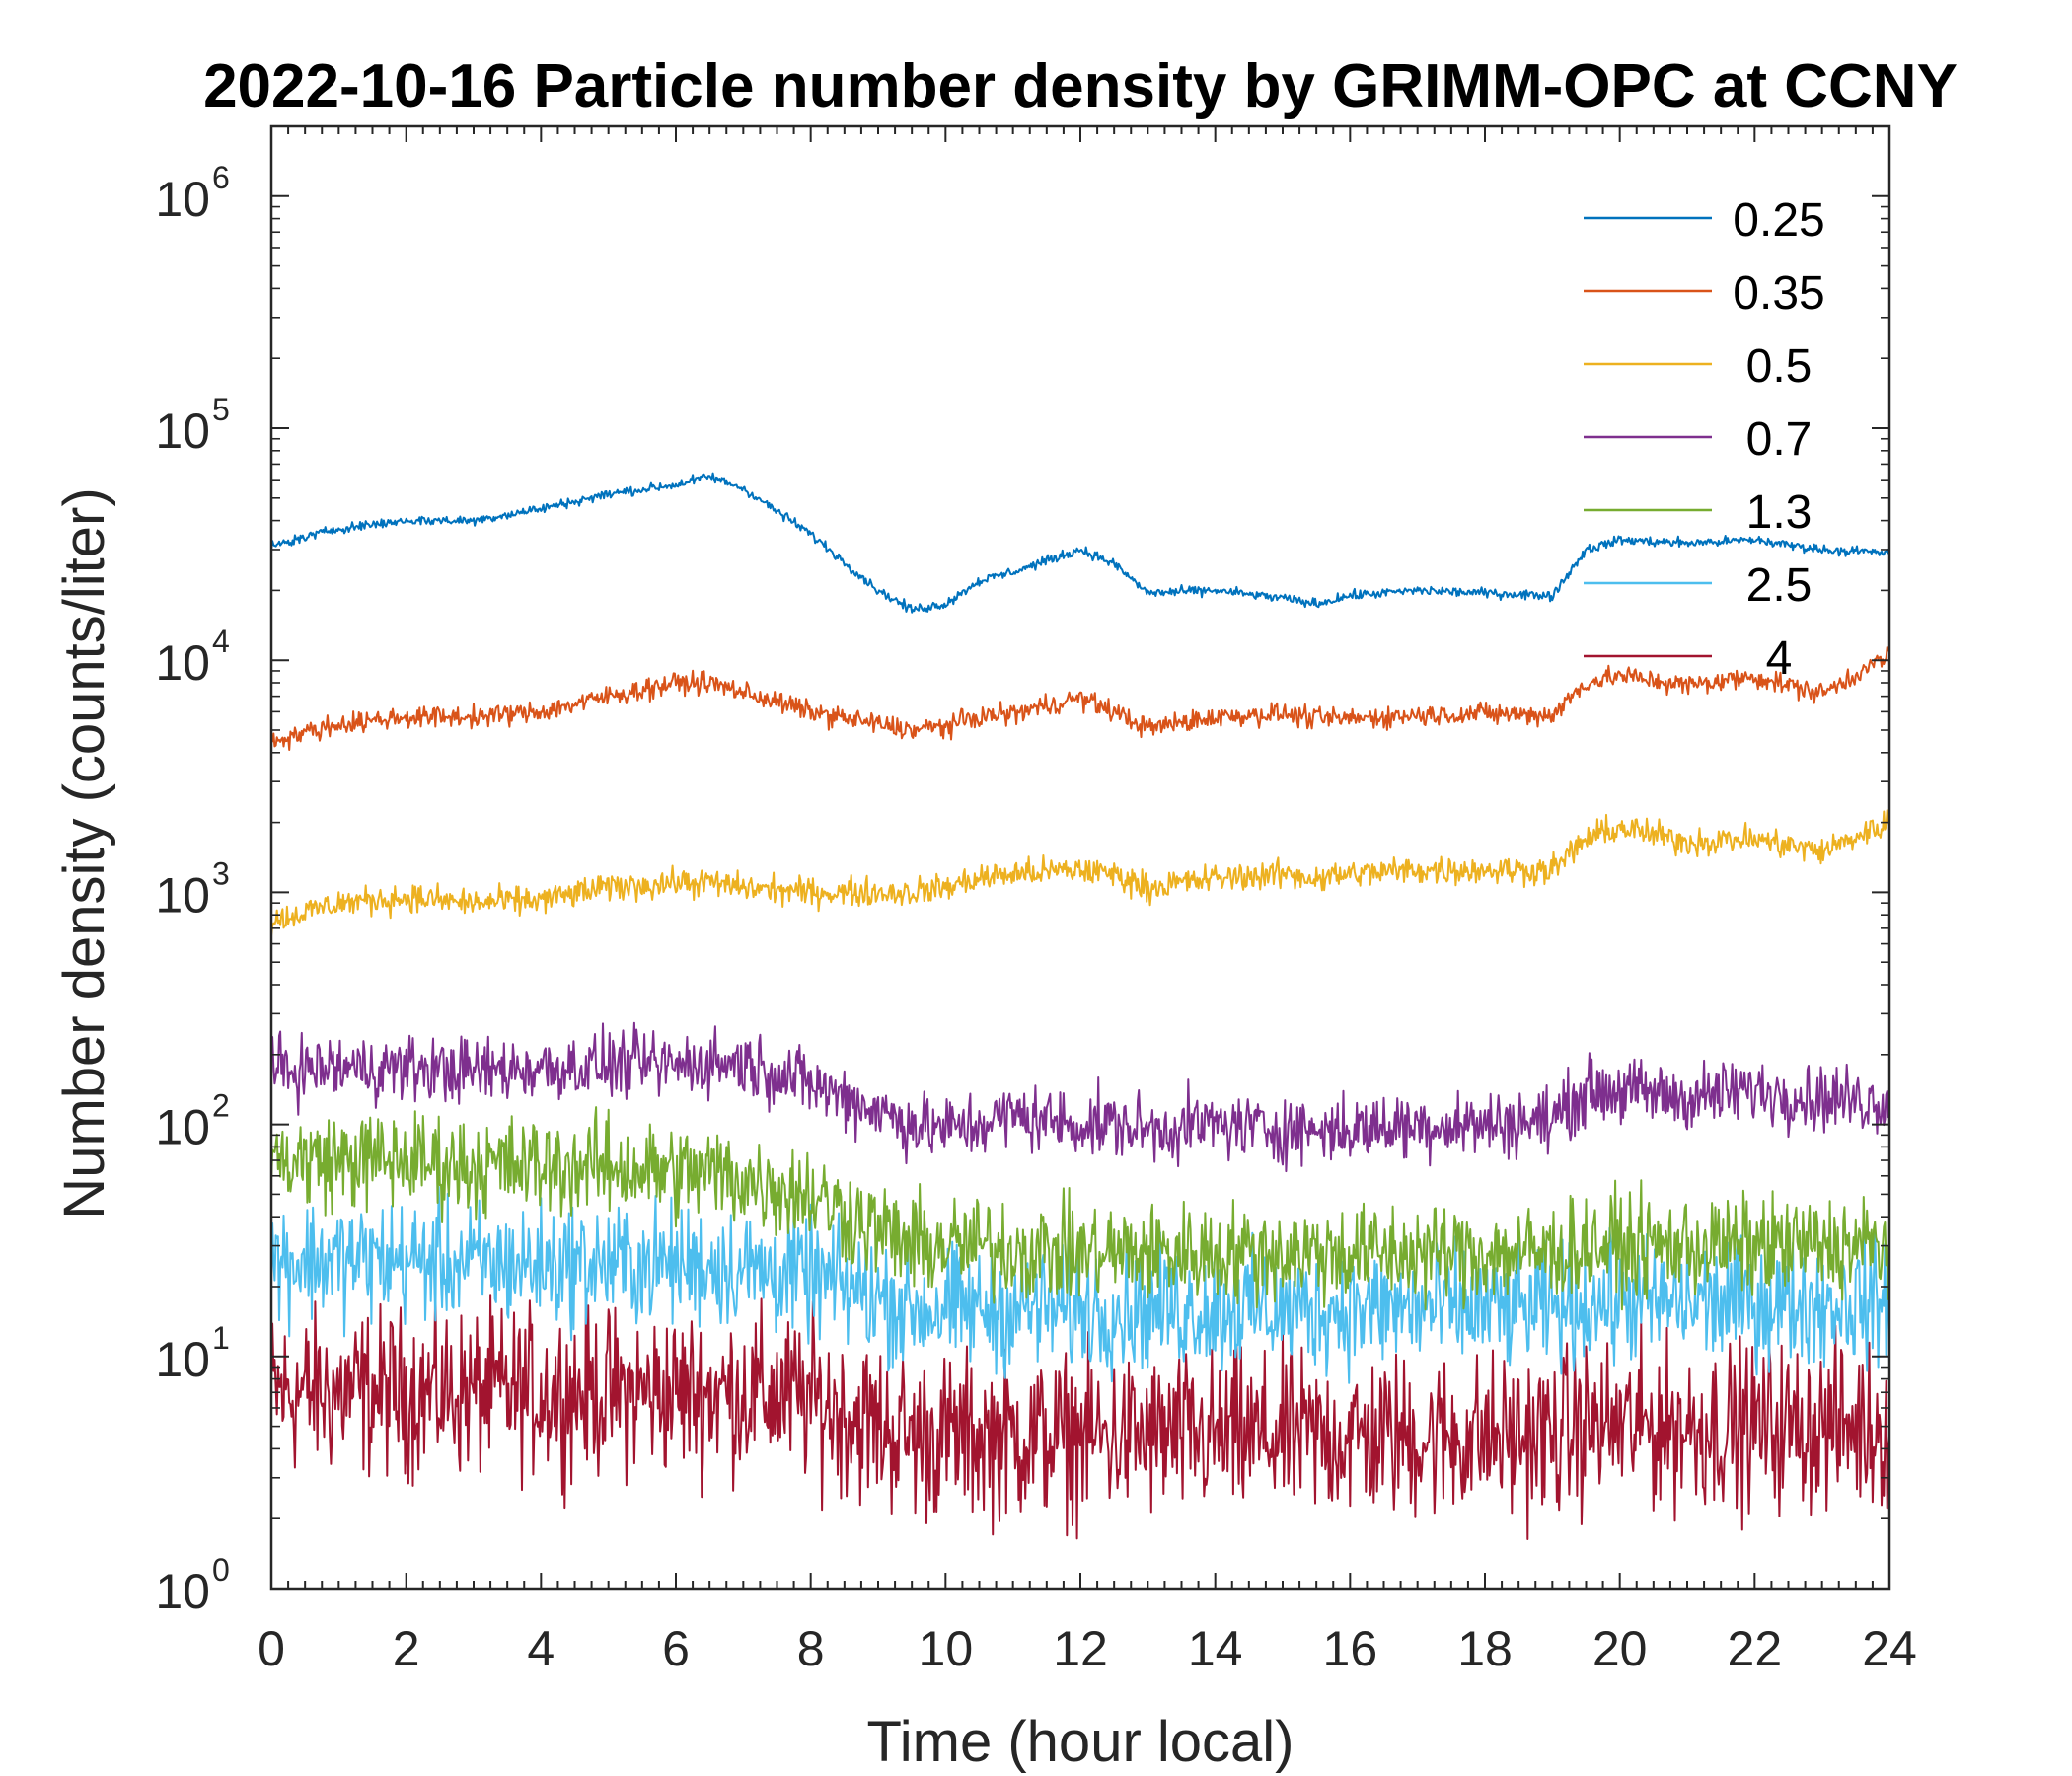 The image size is (2072, 1776). Describe the element at coordinates (1780, 585) in the screenshot. I see `legend-label: 2.5` at that location.